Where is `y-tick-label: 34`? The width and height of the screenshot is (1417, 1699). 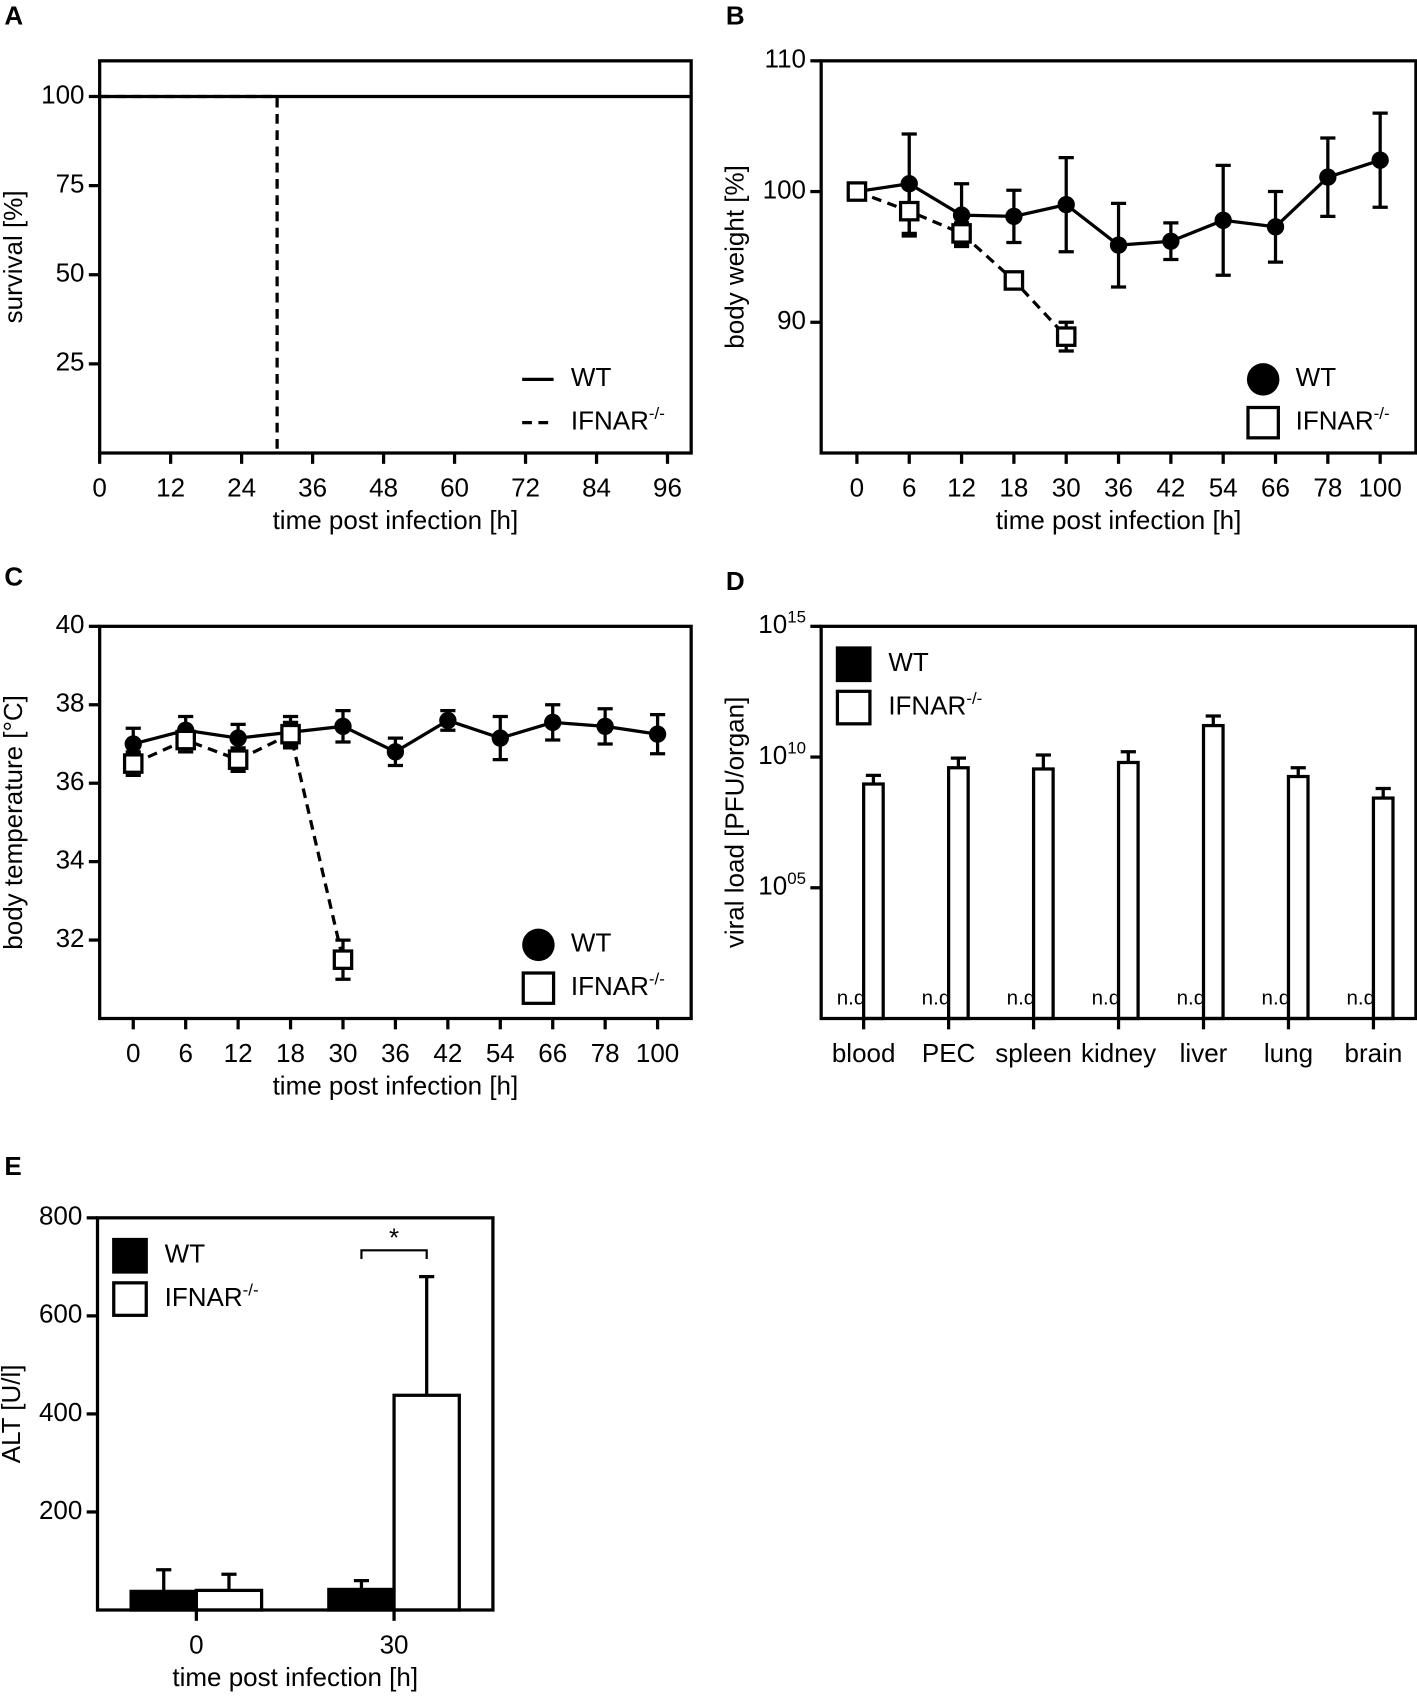 y-tick-label: 34 is located at coordinates (70, 860).